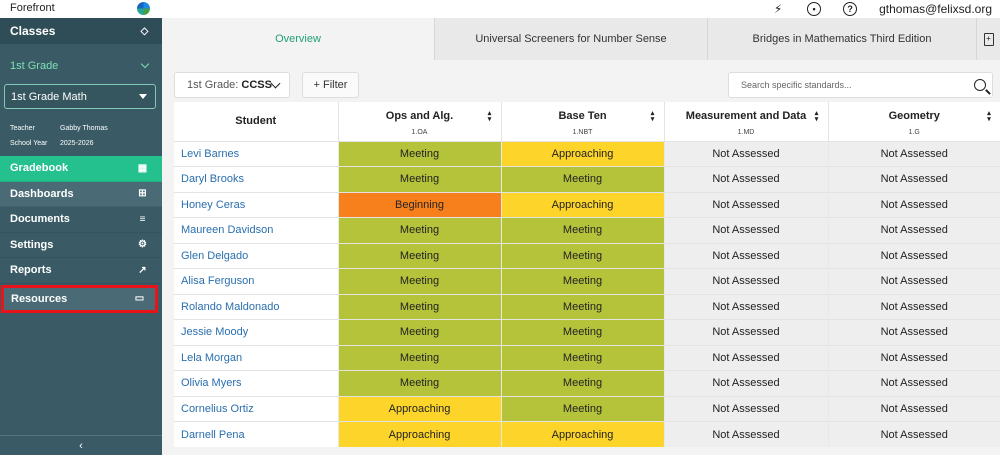 The width and height of the screenshot is (1000, 455). What do you see at coordinates (913, 121) in the screenshot?
I see `column-header-geometry: Geometry 1.G ▴ ▾` at bounding box center [913, 121].